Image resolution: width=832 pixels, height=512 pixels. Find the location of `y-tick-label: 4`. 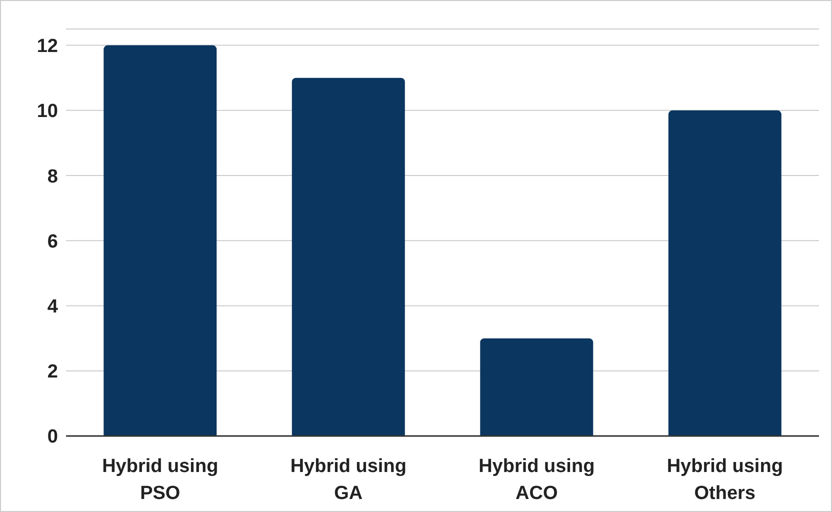

y-tick-label: 4 is located at coordinates (52, 307).